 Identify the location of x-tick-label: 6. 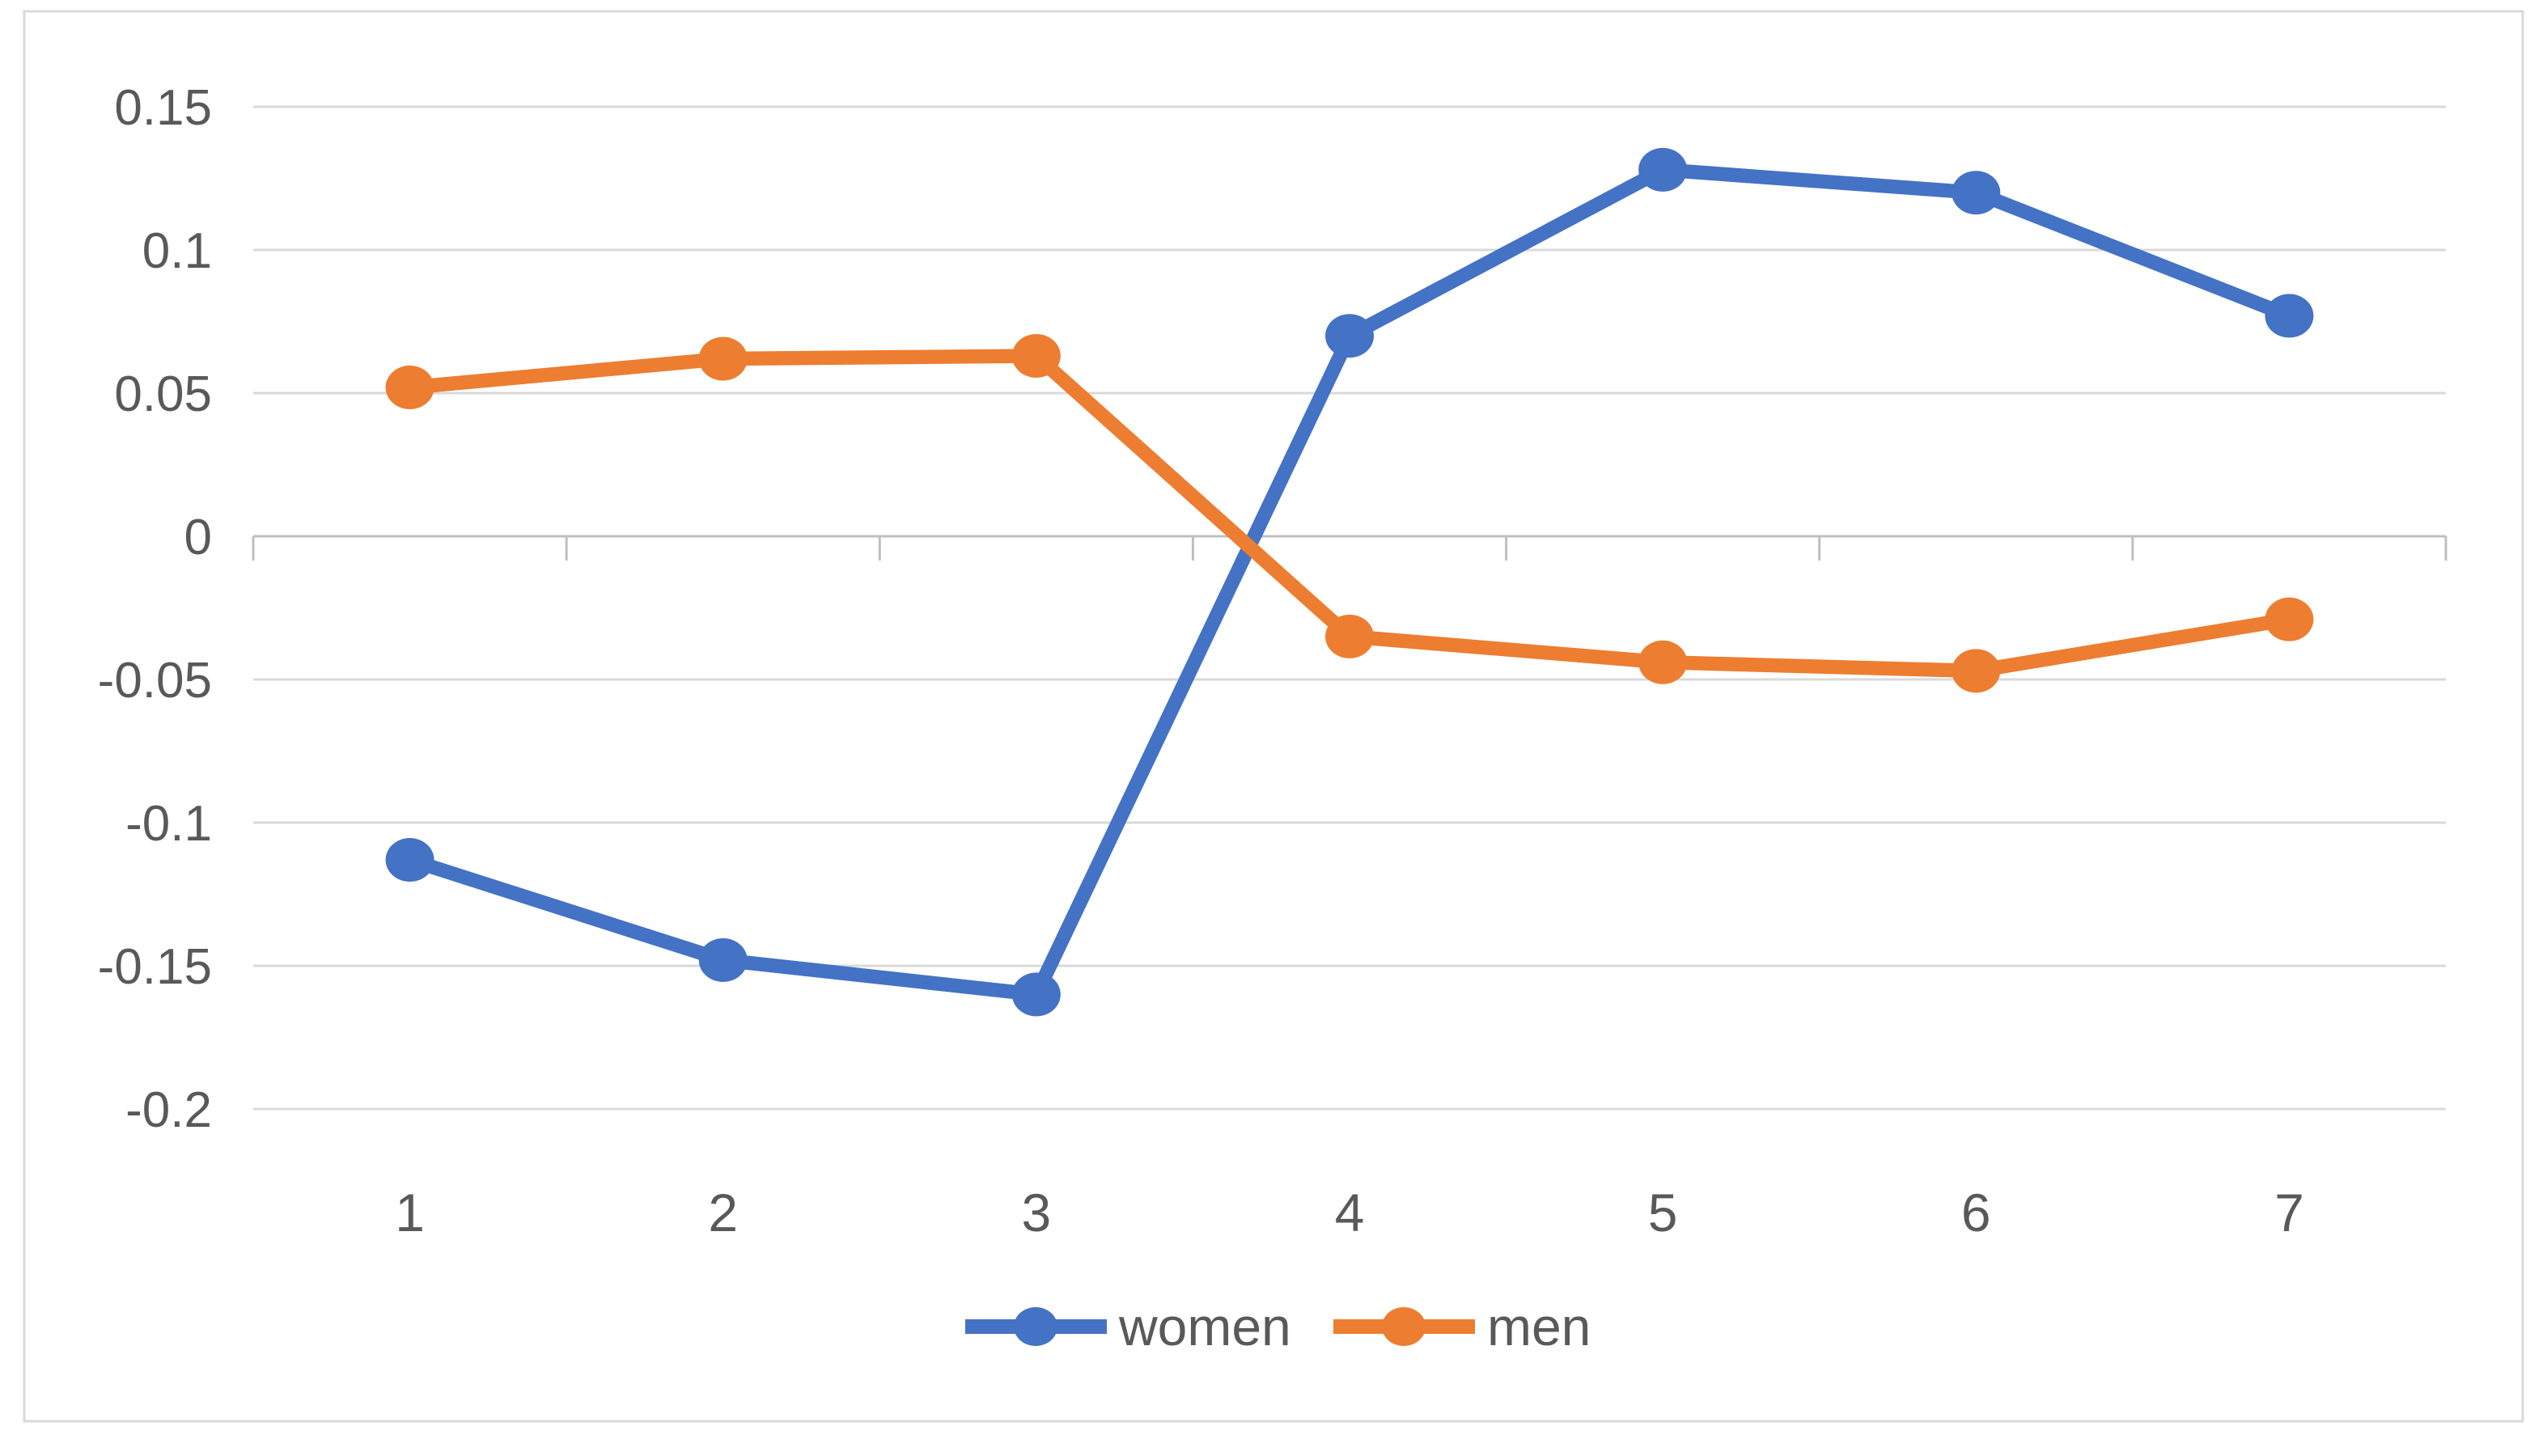
(1976, 1212).